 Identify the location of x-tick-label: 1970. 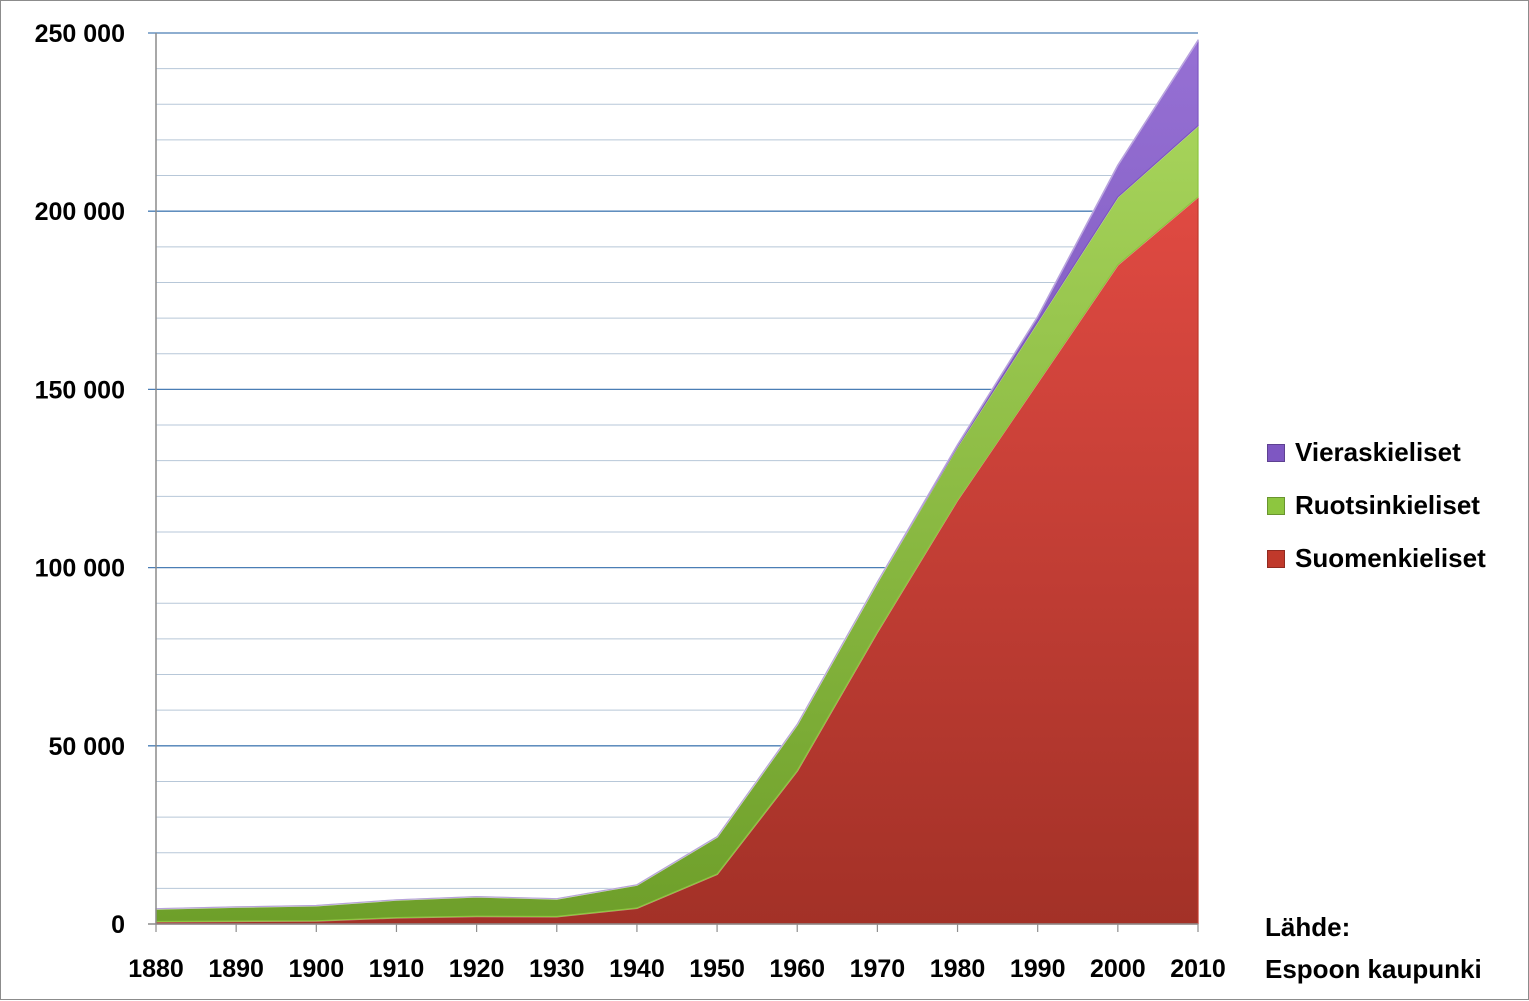
(878, 969).